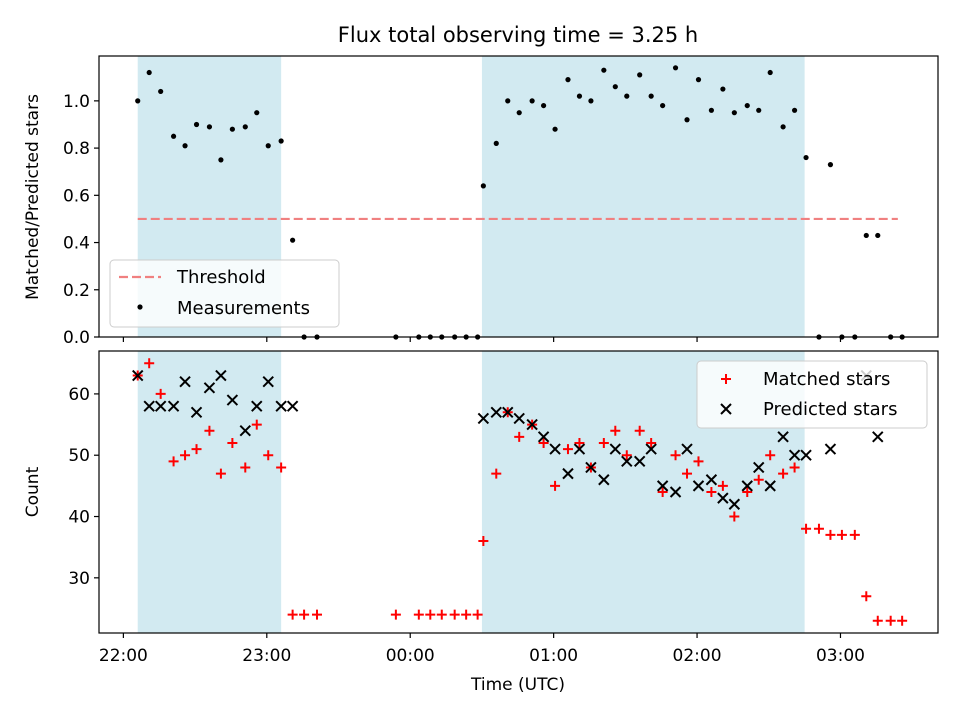 This screenshot has height=720, width=960. I want to click on legend-predicted-label: Predicted stars, so click(830, 409).